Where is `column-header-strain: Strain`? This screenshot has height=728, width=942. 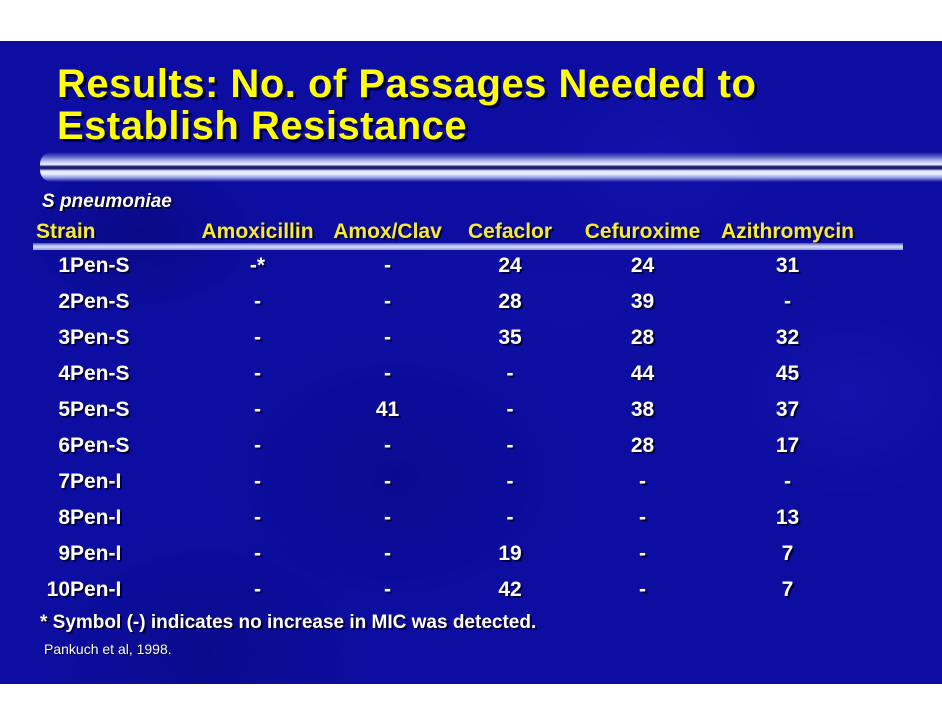
column-header-strain: Strain is located at coordinates (66, 231).